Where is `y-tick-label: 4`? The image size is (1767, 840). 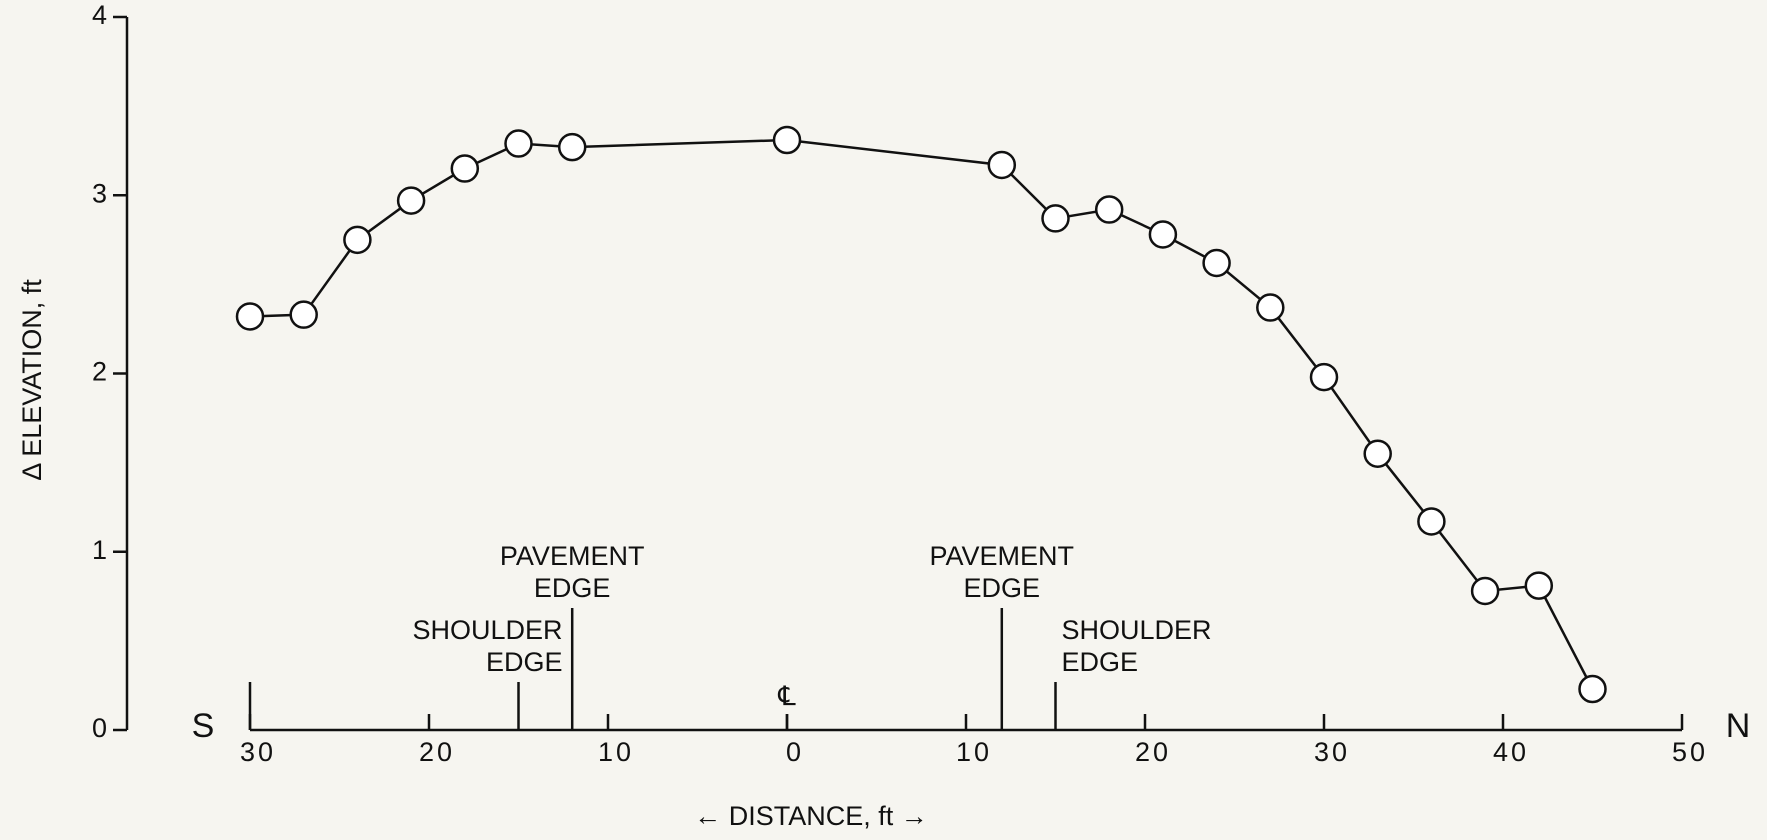 y-tick-label: 4 is located at coordinates (99, 15).